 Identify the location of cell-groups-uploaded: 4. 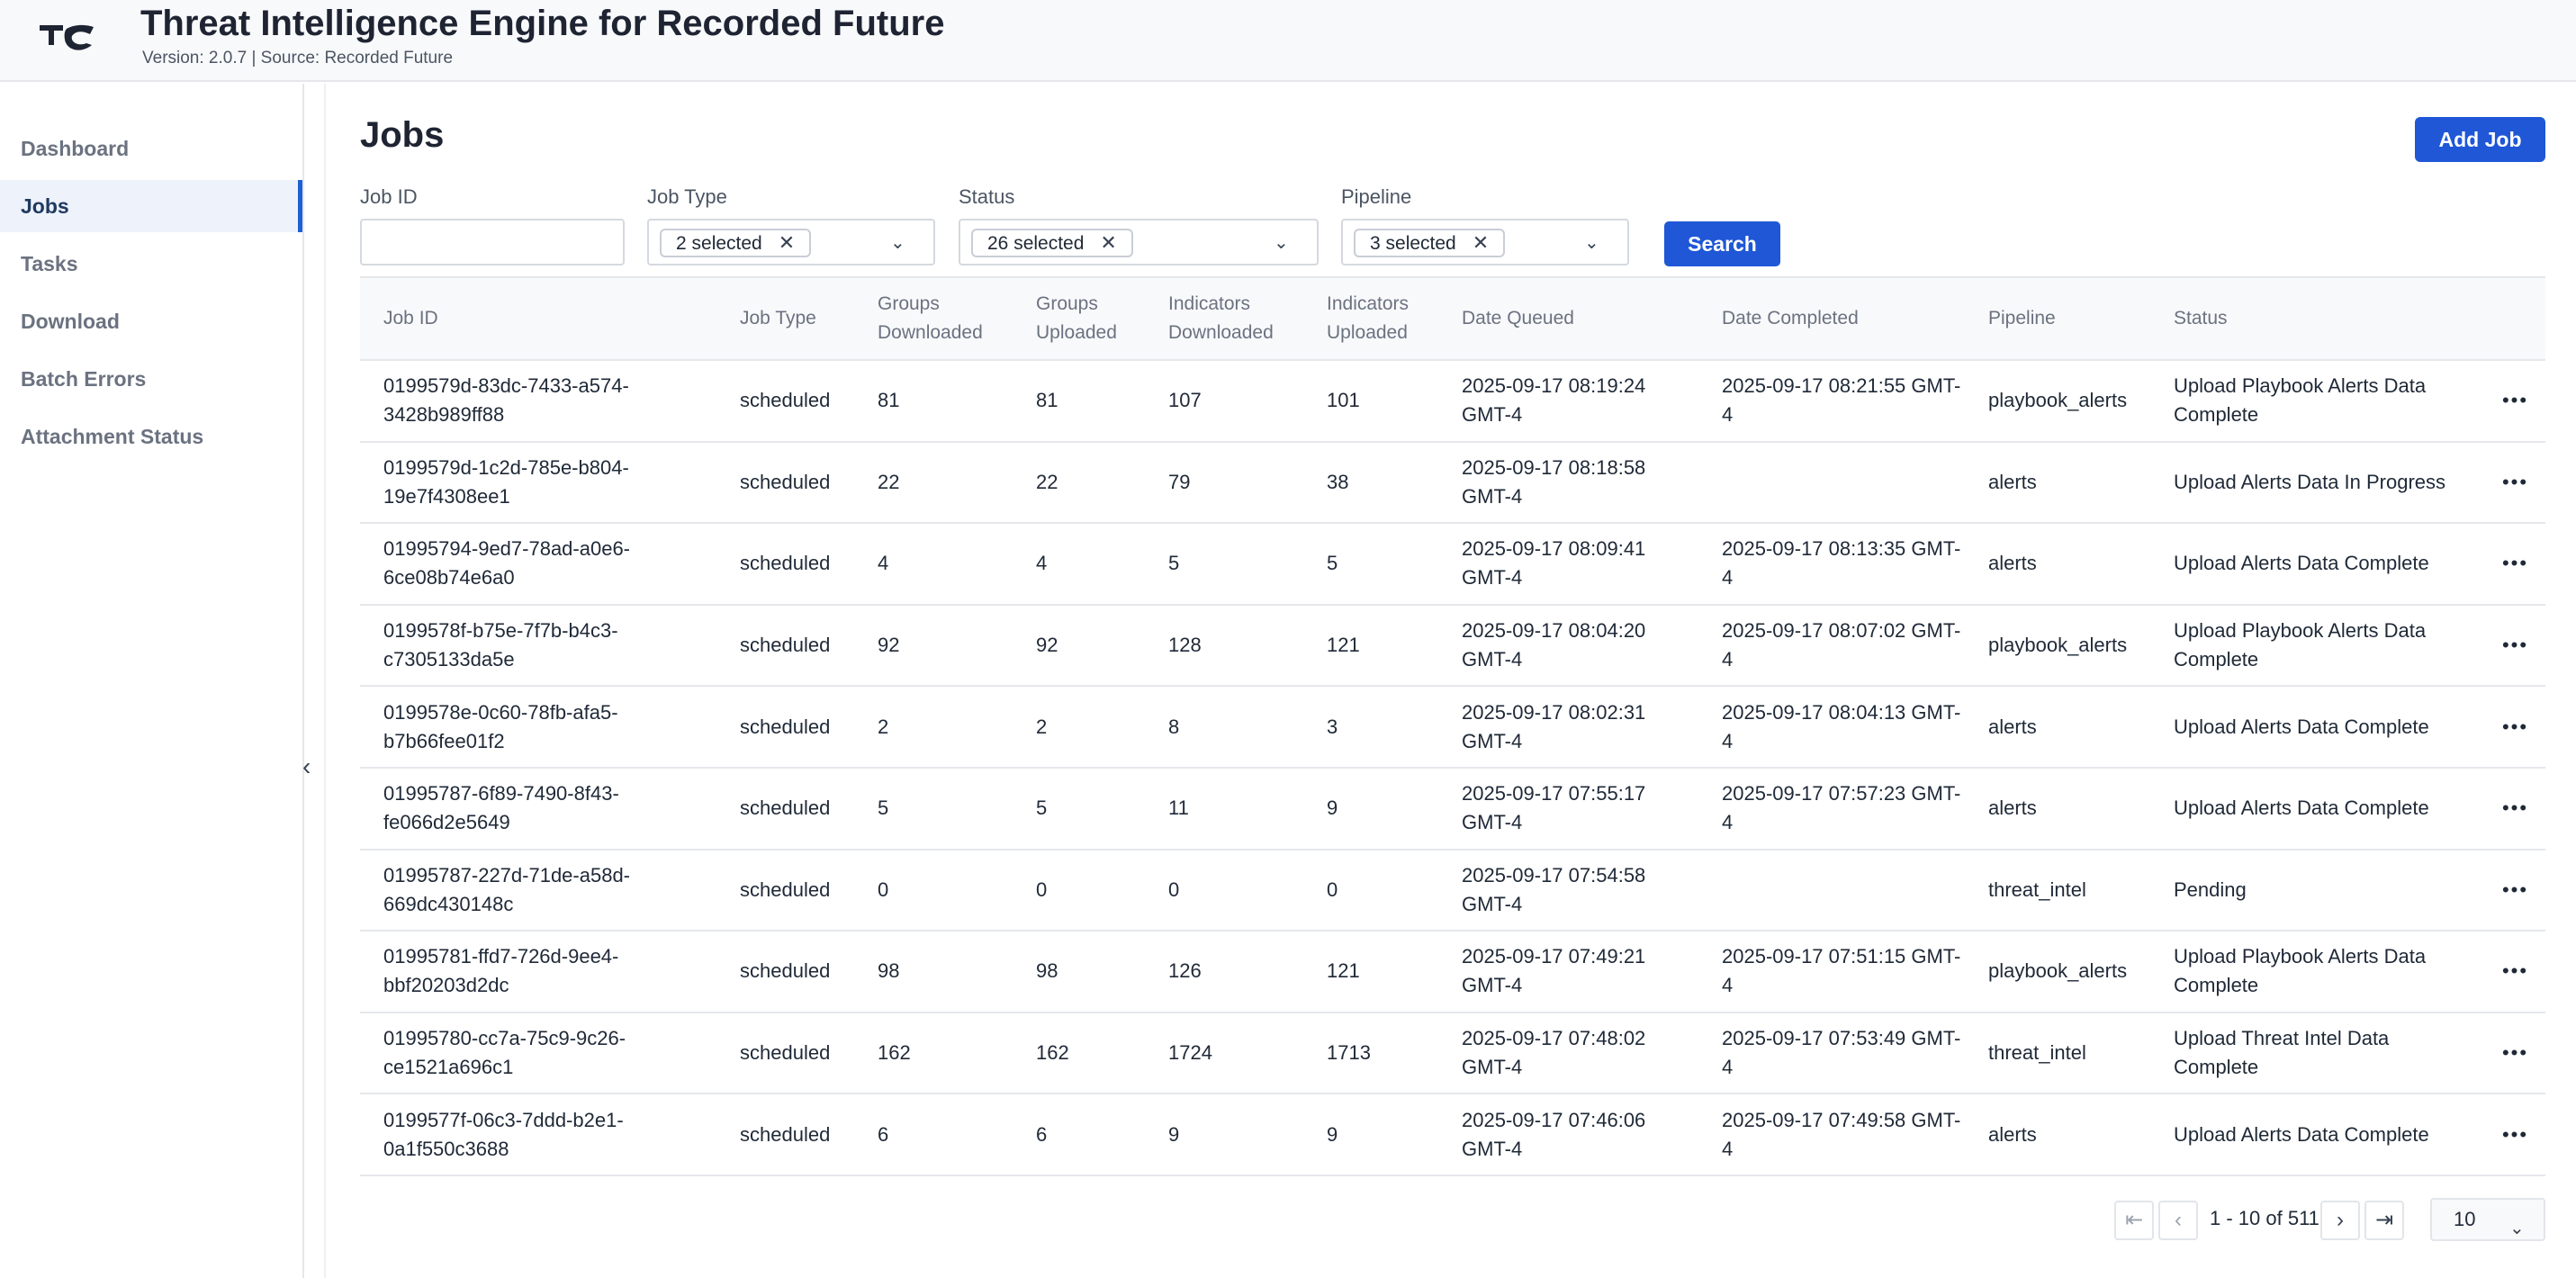
(1079, 565).